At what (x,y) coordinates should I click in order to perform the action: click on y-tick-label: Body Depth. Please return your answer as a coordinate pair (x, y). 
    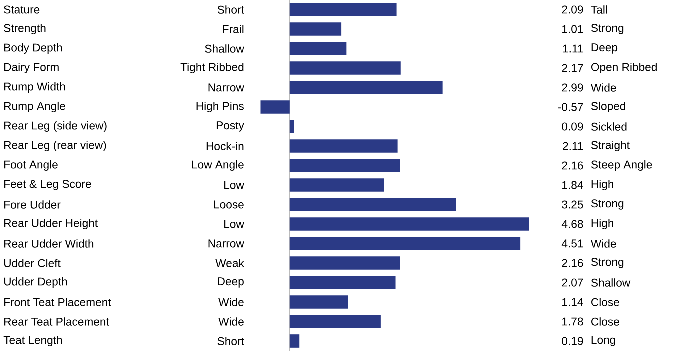
    Looking at the image, I should click on (33, 48).